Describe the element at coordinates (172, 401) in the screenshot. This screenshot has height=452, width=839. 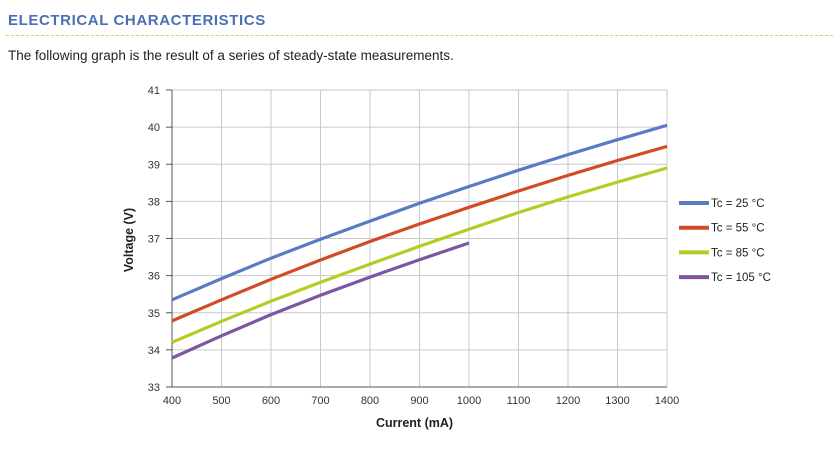
I see `x-tick-label: 400` at that location.